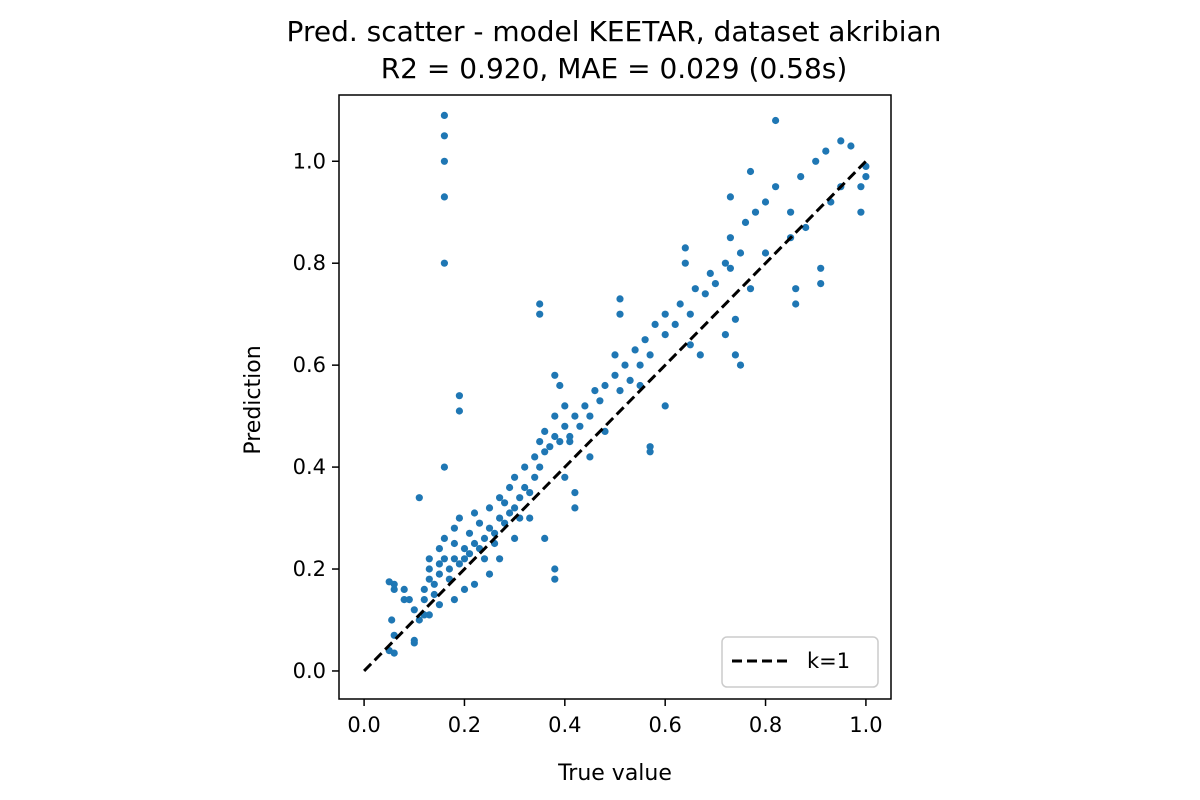 This screenshot has width=1200, height=800. What do you see at coordinates (309, 161) in the screenshot?
I see `y-tick-label: 1.0` at bounding box center [309, 161].